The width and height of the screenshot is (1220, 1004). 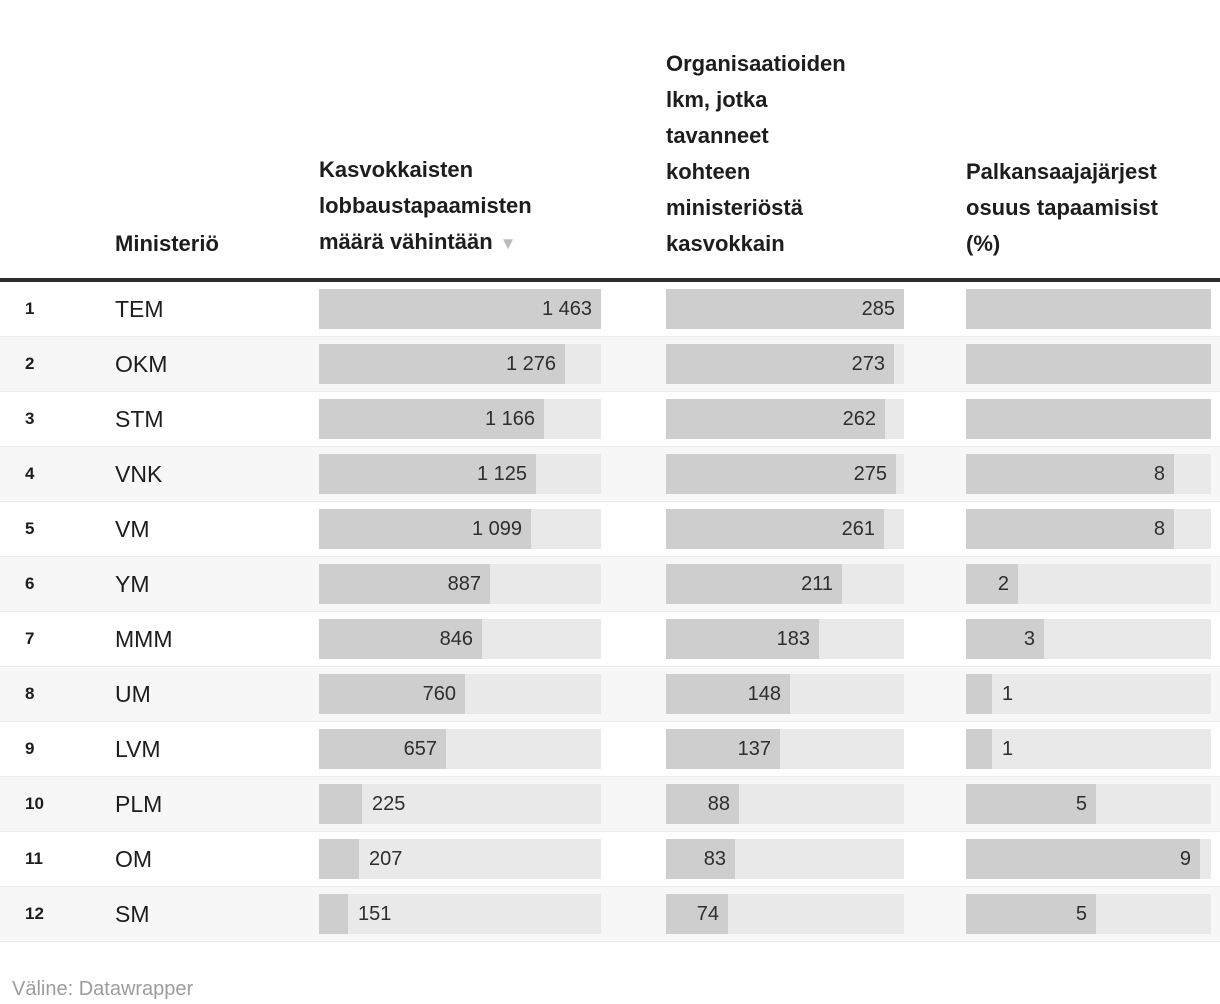 I want to click on orgs-bar-value: 88, so click(x=718, y=804).